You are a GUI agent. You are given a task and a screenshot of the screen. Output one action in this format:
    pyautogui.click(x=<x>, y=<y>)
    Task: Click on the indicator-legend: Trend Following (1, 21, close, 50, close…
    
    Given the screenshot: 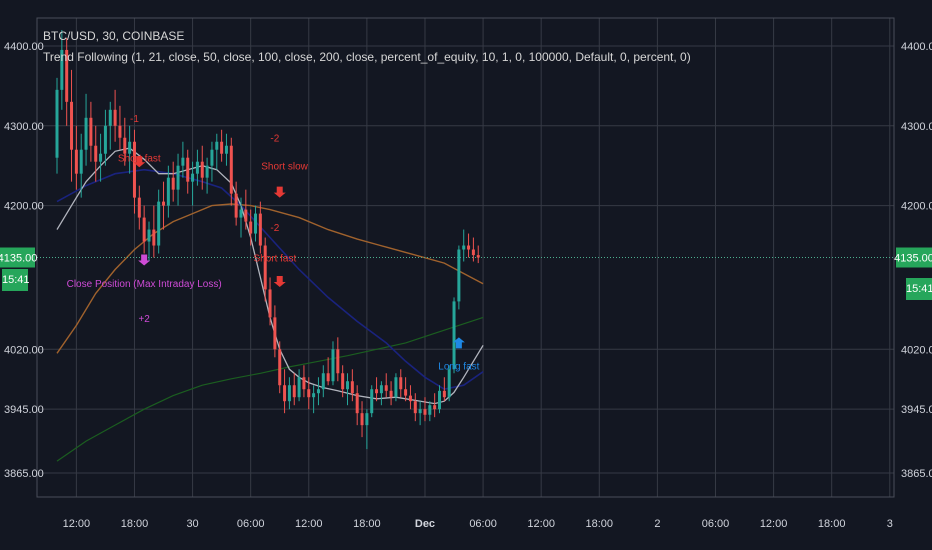 What is the action you would take?
    pyautogui.click(x=367, y=57)
    